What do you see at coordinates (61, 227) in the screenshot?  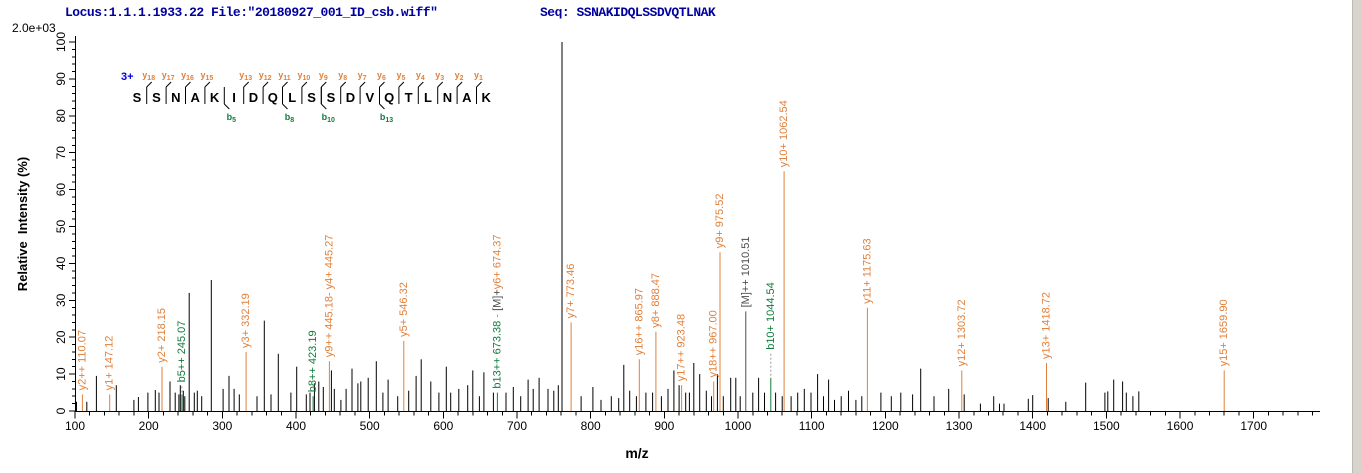 I see `svg-text: 50` at bounding box center [61, 227].